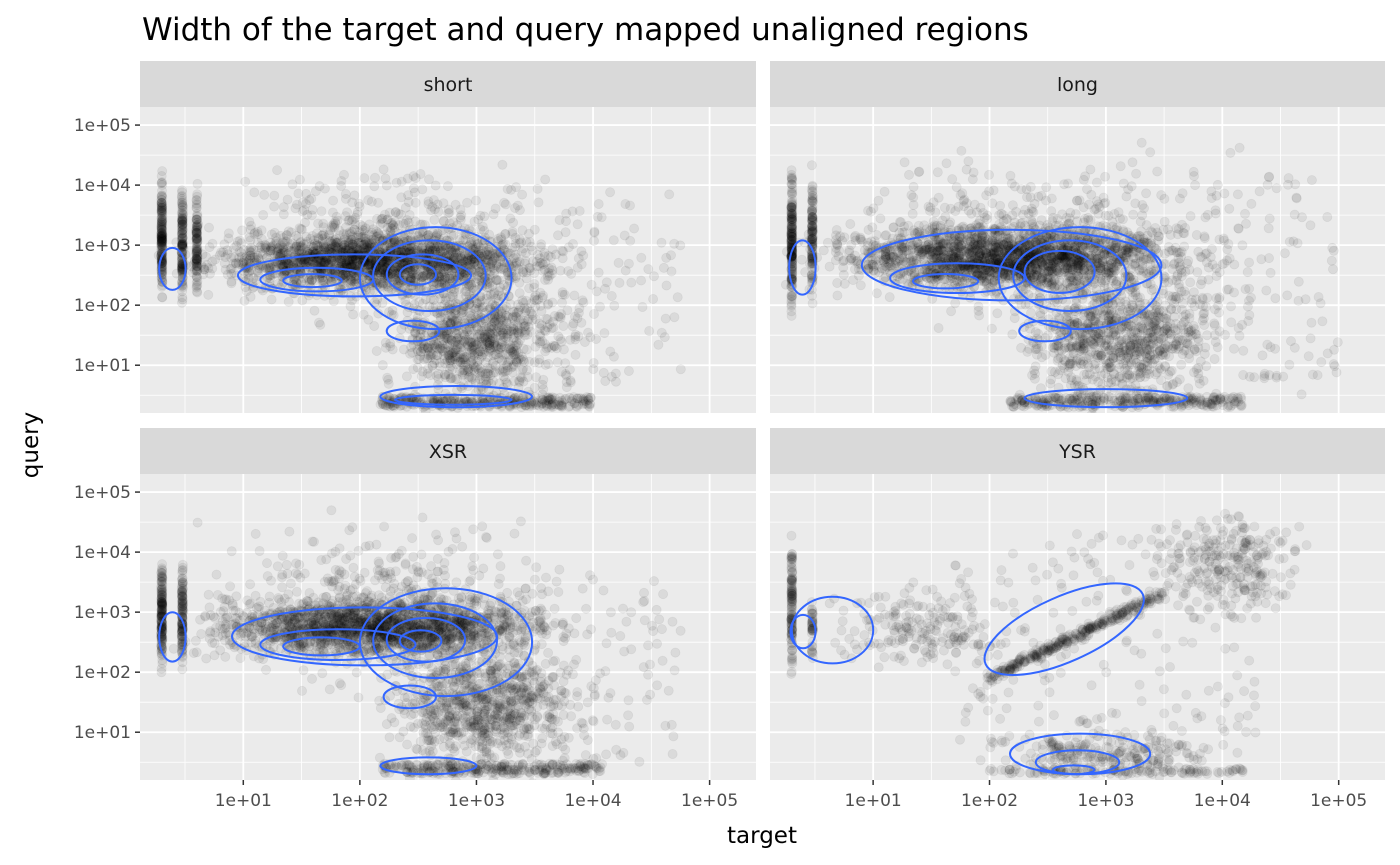  I want to click on y-tick-label: 1e+01, so click(102, 366).